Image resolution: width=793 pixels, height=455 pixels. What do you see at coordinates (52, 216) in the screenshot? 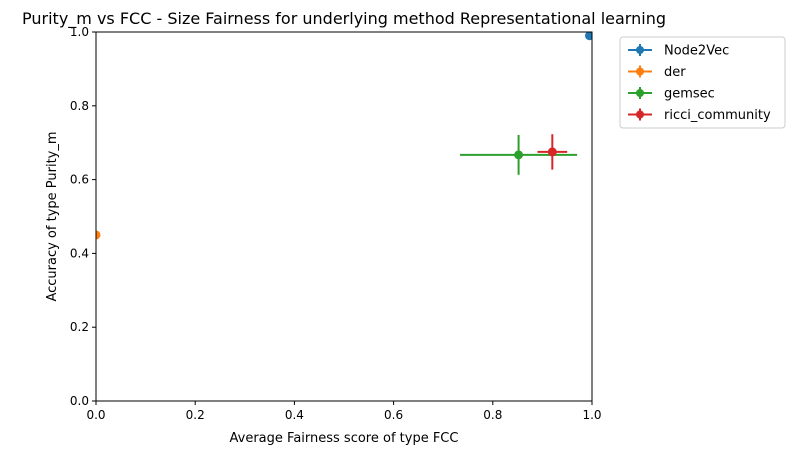
I see `y-axis-label: Accuracy of type Purity_m` at bounding box center [52, 216].